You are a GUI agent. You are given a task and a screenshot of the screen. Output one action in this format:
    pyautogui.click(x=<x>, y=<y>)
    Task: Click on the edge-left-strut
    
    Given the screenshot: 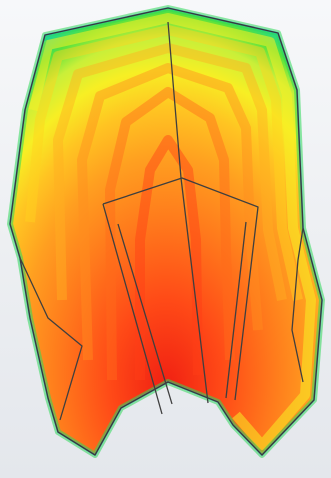 What is the action you would take?
    pyautogui.click(x=132, y=309)
    